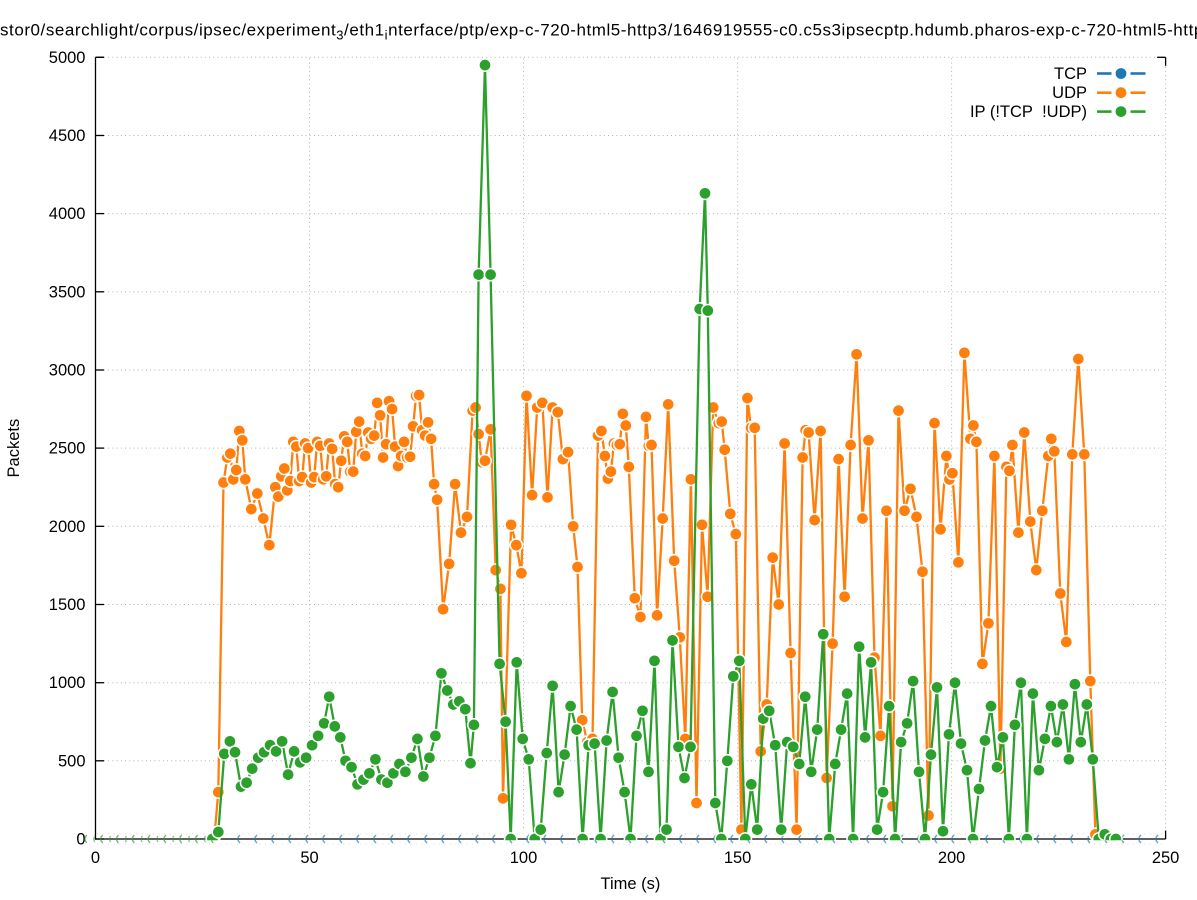 The height and width of the screenshot is (900, 1197). Describe the element at coordinates (67, 292) in the screenshot. I see `svg-text: 3500` at that location.